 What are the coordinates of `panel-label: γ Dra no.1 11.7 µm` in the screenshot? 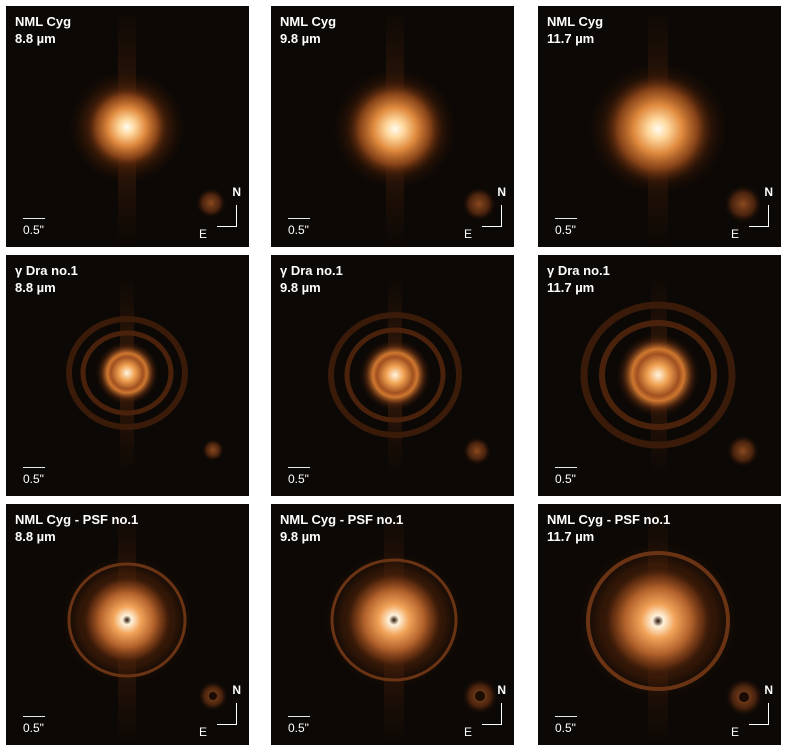 It's located at (578, 279).